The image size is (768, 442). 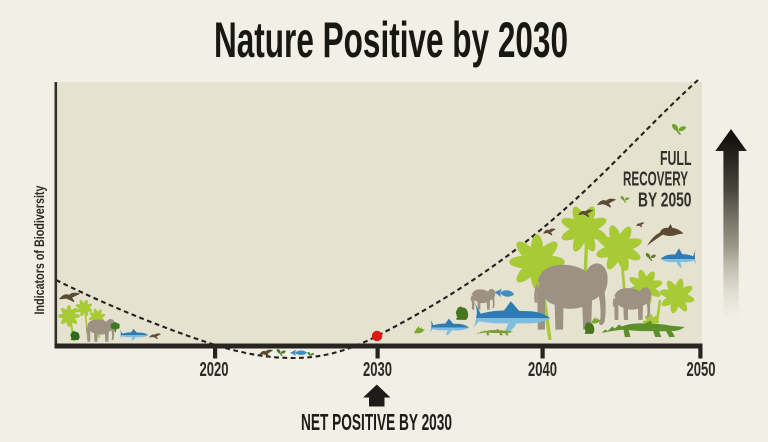 What do you see at coordinates (39, 249) in the screenshot?
I see `svg-text: Indicators of Biodiversity` at bounding box center [39, 249].